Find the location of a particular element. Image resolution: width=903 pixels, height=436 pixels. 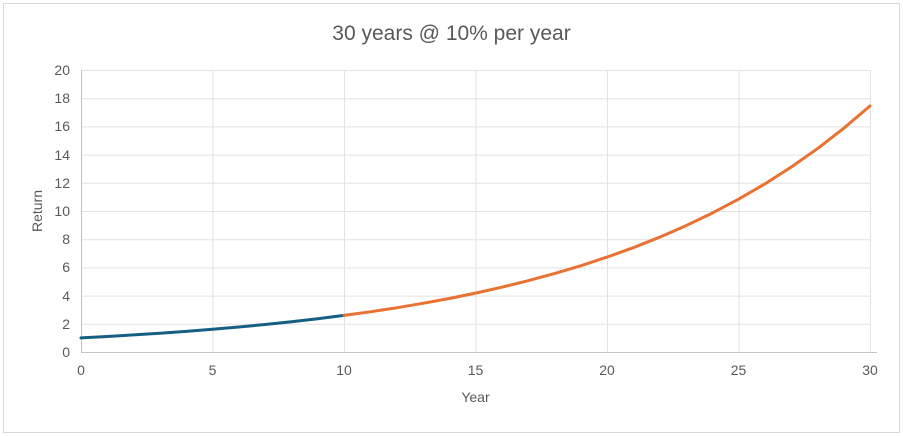

y-tick-label: 12 is located at coordinates (62, 182).